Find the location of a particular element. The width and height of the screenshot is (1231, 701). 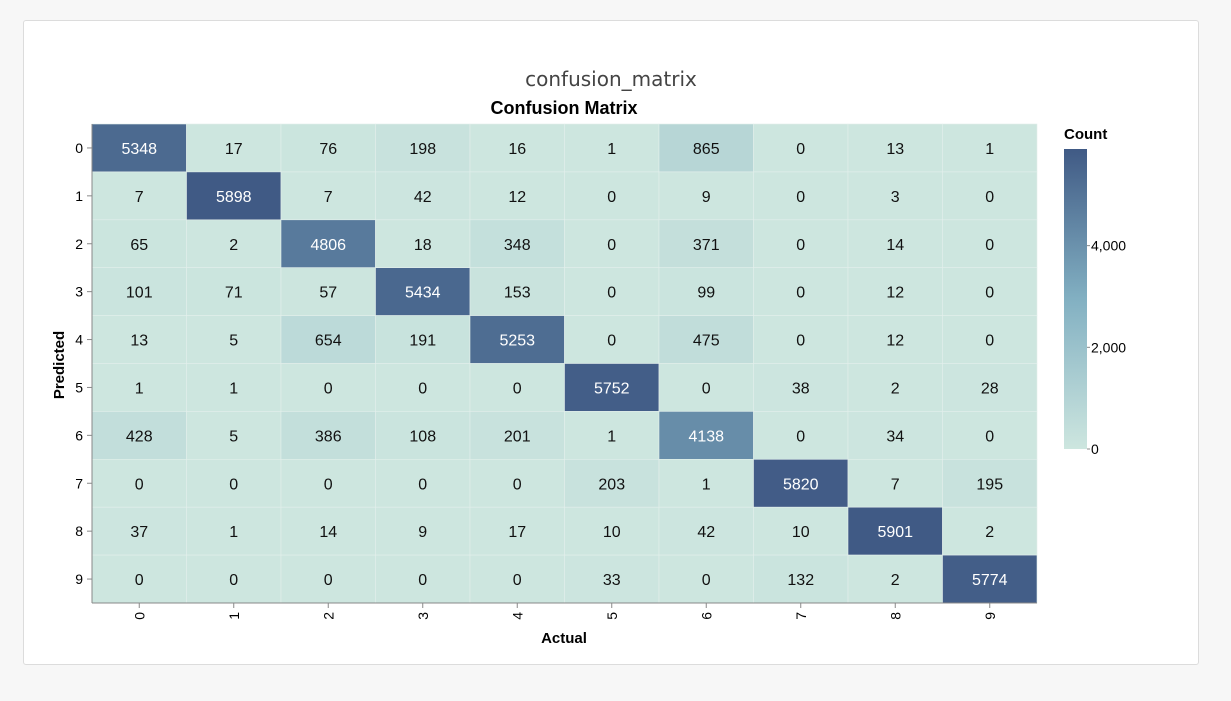

cell-value-label: 5348 is located at coordinates (139, 149).